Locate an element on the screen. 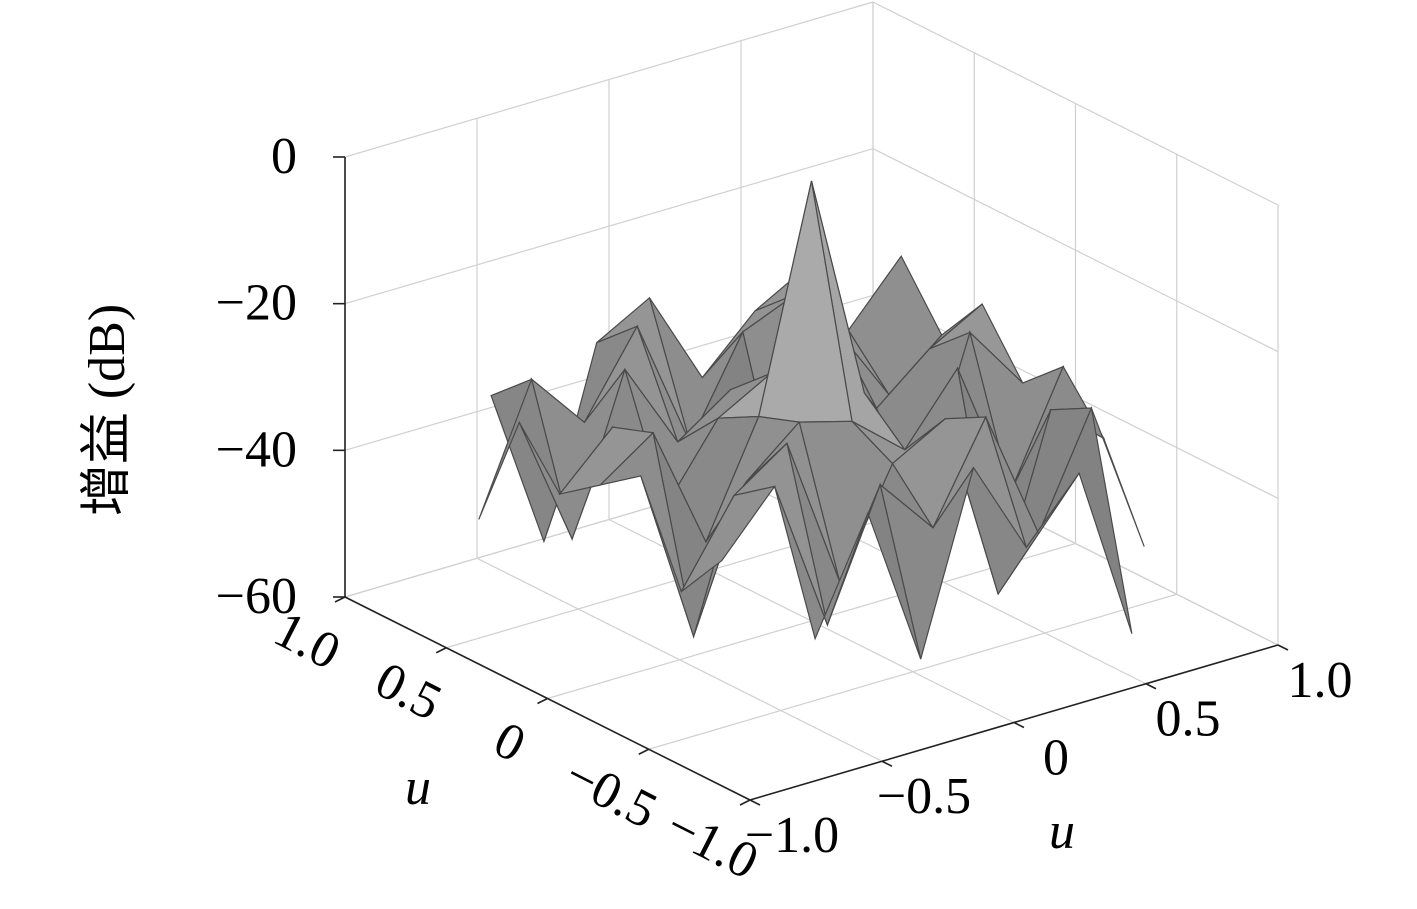 The width and height of the screenshot is (1417, 909). y-axis-title: u is located at coordinates (1062, 831).